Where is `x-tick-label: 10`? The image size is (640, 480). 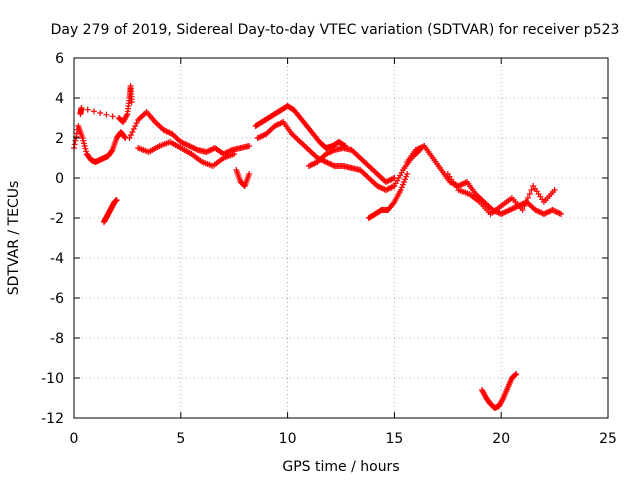
x-tick-label: 10 is located at coordinates (288, 439).